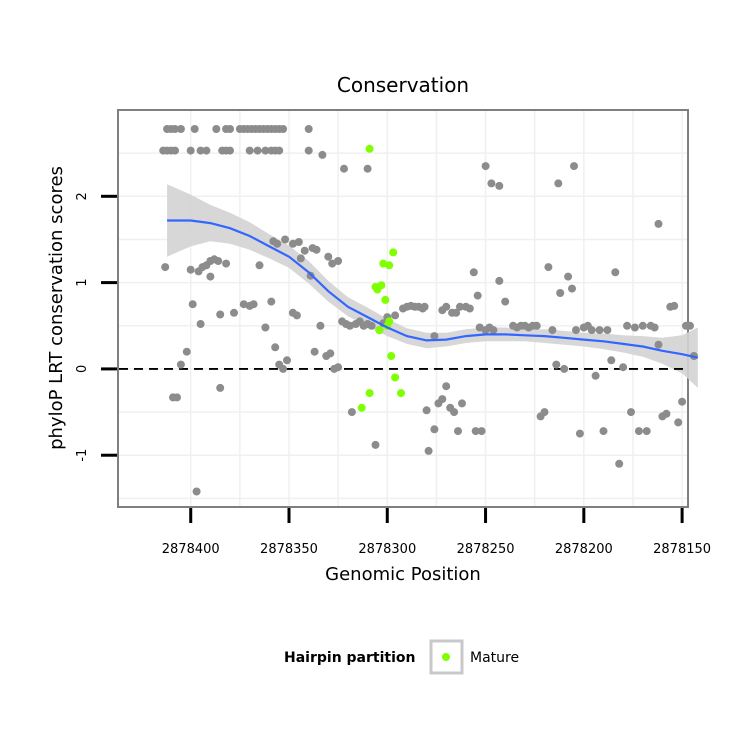  I want to click on smooth-line-path, so click(433, 289).